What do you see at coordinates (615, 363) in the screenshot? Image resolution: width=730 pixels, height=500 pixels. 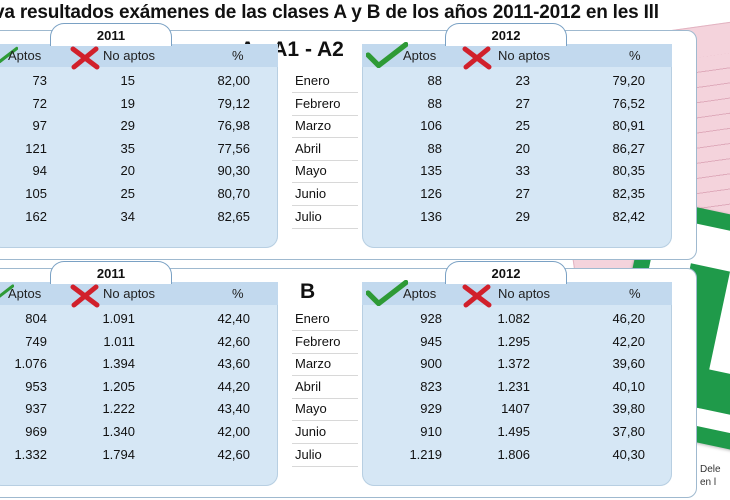 I see `cell-pct: 39,60` at bounding box center [615, 363].